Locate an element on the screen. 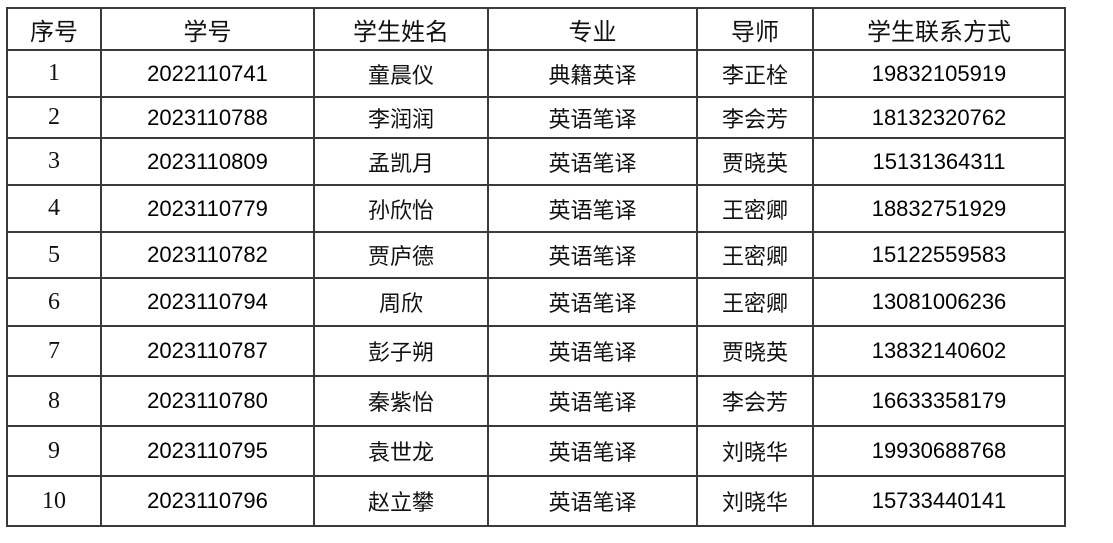  cell-index: 1 is located at coordinates (54, 73).